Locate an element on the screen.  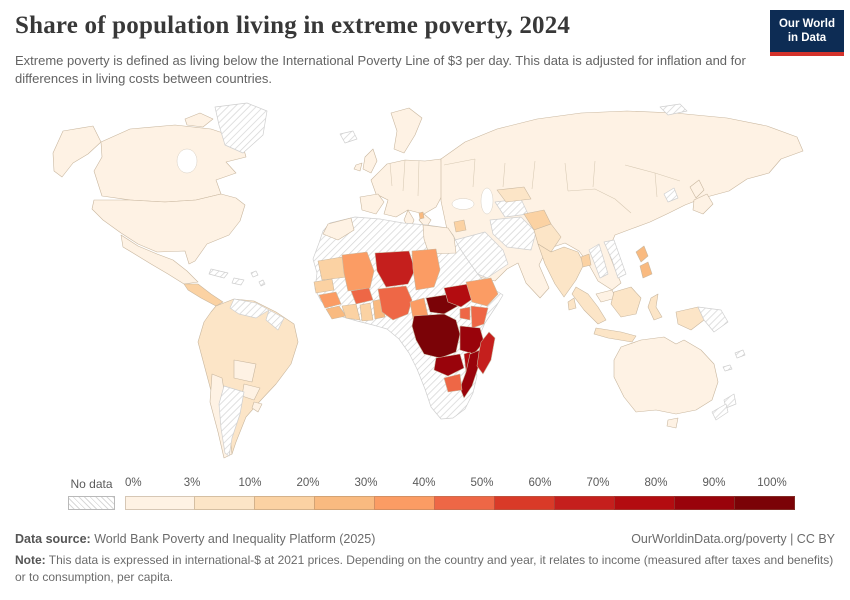
country-australia is located at coordinates (666, 375).